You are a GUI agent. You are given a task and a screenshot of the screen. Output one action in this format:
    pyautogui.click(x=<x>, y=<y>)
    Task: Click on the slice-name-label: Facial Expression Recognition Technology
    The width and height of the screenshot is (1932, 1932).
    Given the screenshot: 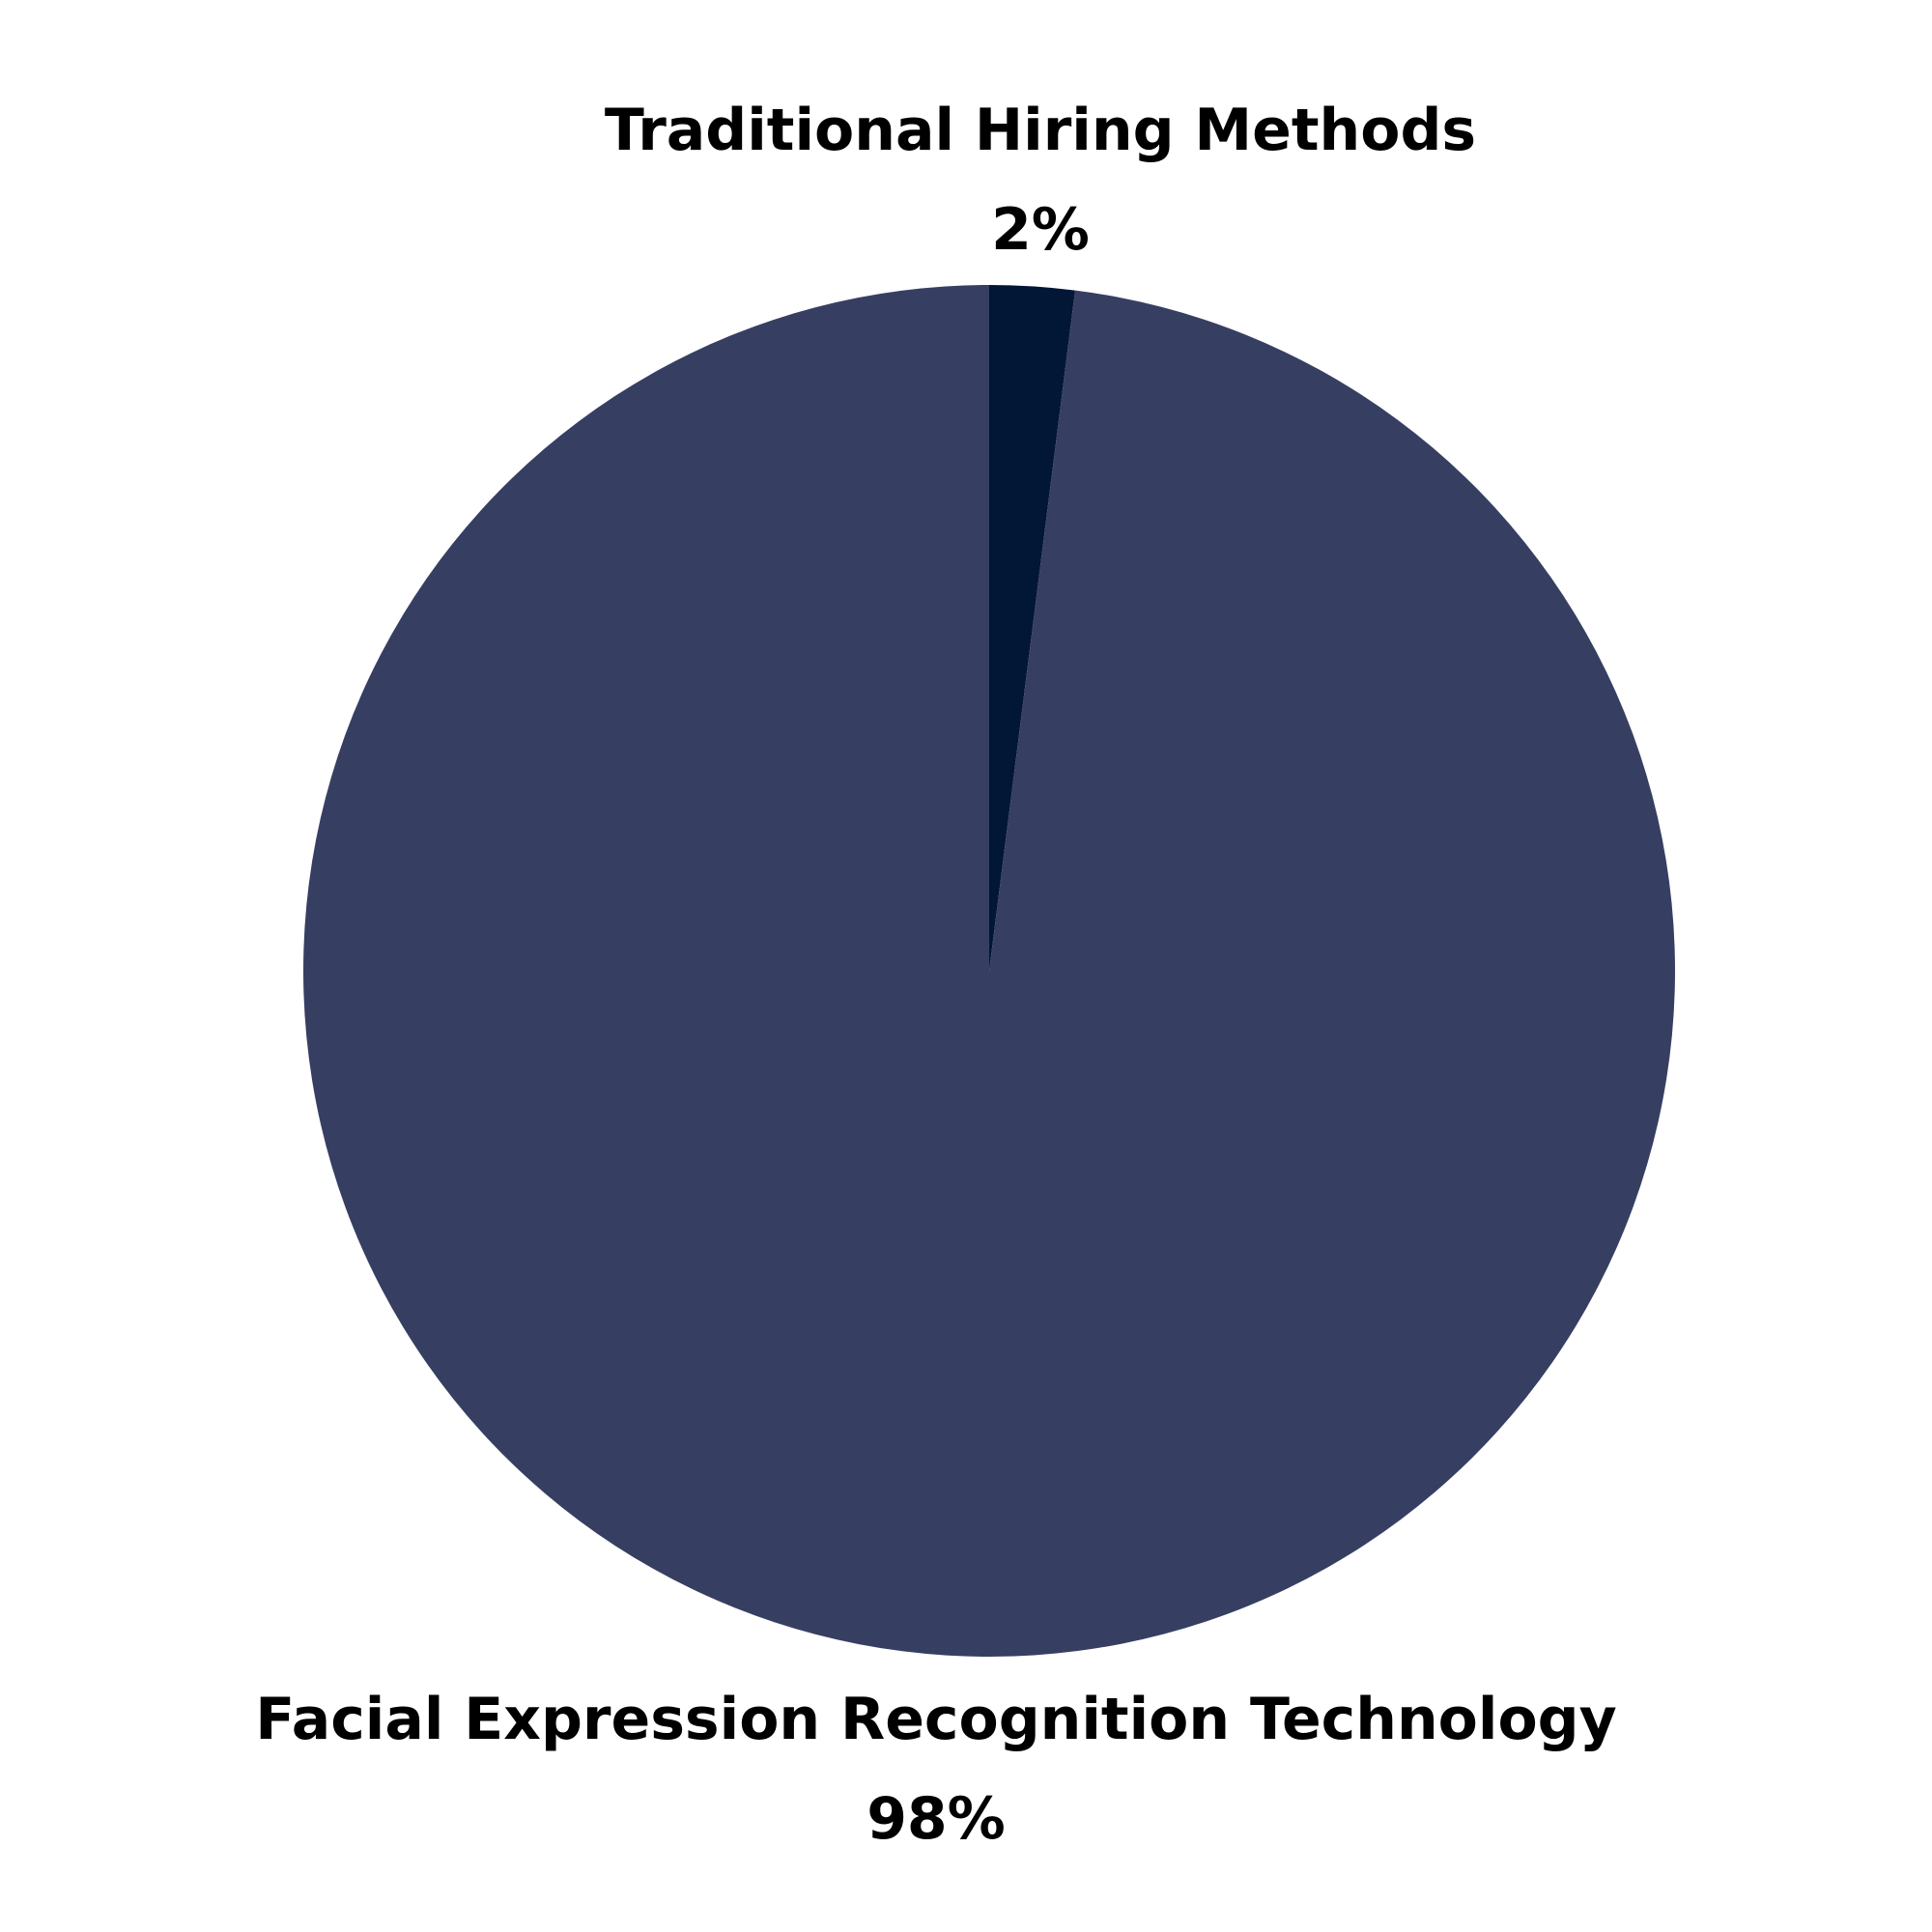 What is the action you would take?
    pyautogui.click(x=935, y=1719)
    